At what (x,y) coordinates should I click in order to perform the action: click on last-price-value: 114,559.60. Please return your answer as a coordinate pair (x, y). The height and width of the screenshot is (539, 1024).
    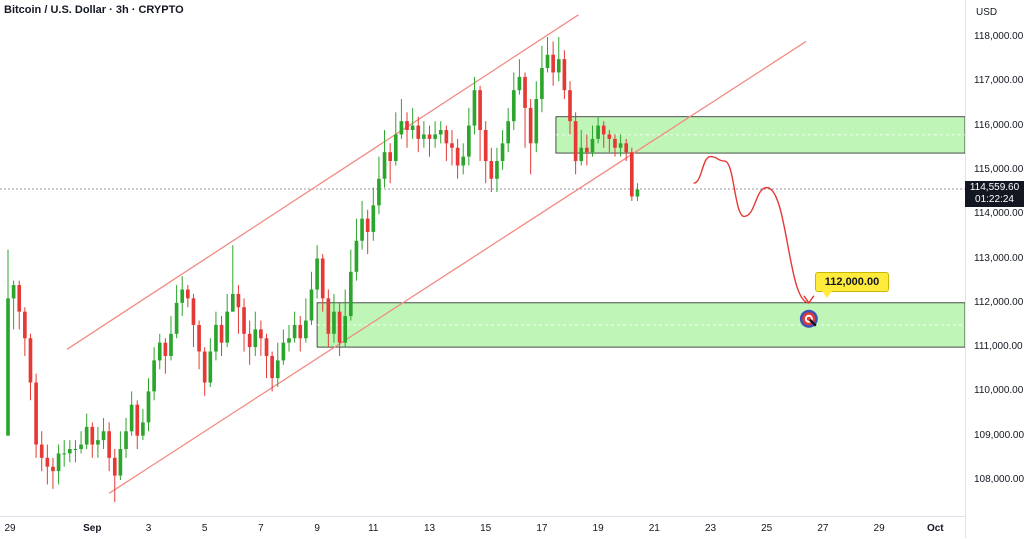
    Looking at the image, I should click on (994, 187).